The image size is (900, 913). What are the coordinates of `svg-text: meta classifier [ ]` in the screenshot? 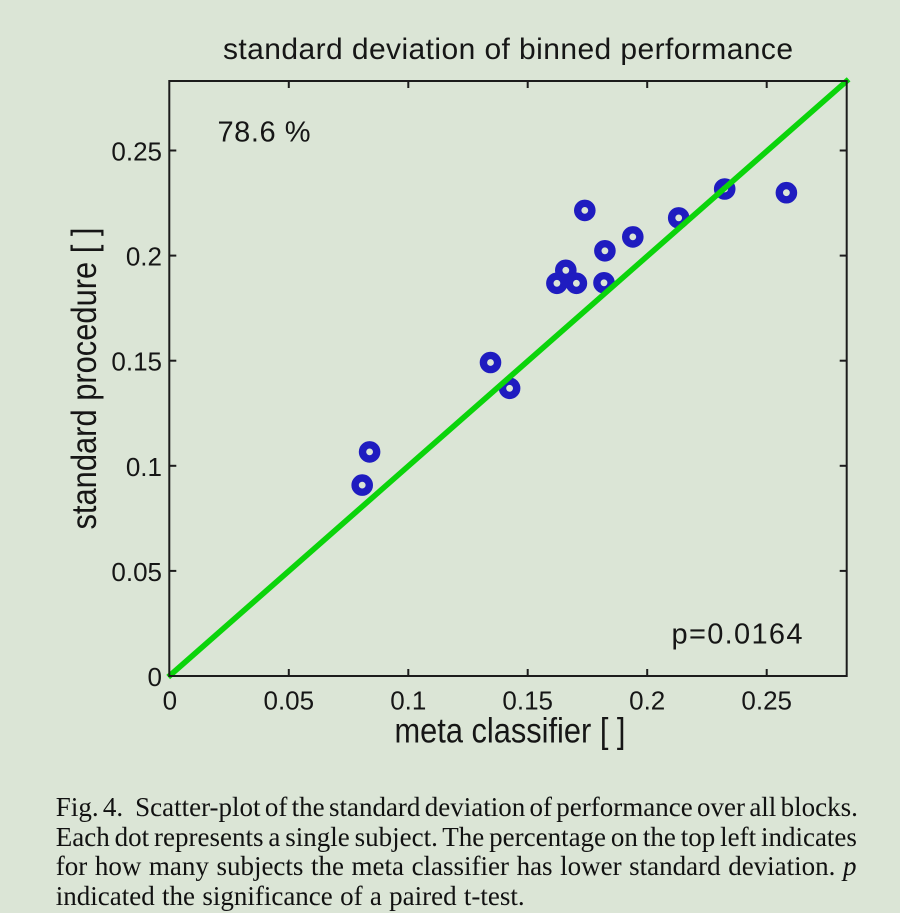 It's located at (510, 730).